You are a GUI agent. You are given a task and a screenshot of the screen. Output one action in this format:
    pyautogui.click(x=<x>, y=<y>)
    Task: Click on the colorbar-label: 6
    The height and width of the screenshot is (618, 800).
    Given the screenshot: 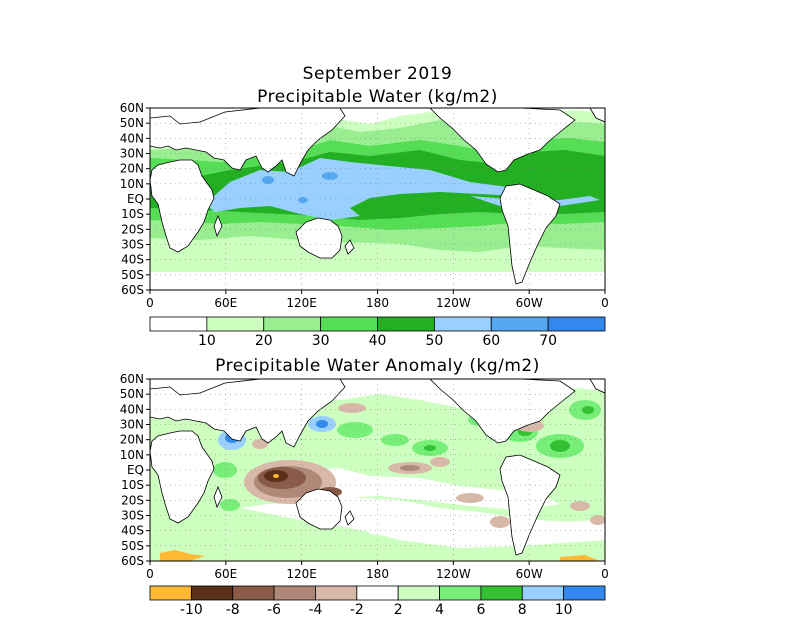 What is the action you would take?
    pyautogui.click(x=480, y=610)
    